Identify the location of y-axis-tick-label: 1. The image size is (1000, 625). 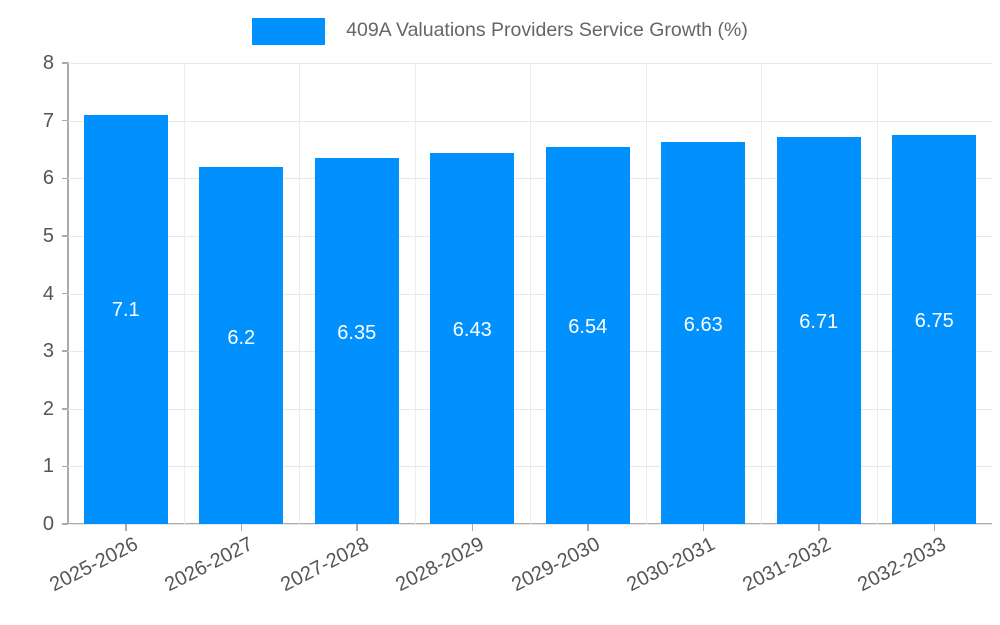
(48, 466).